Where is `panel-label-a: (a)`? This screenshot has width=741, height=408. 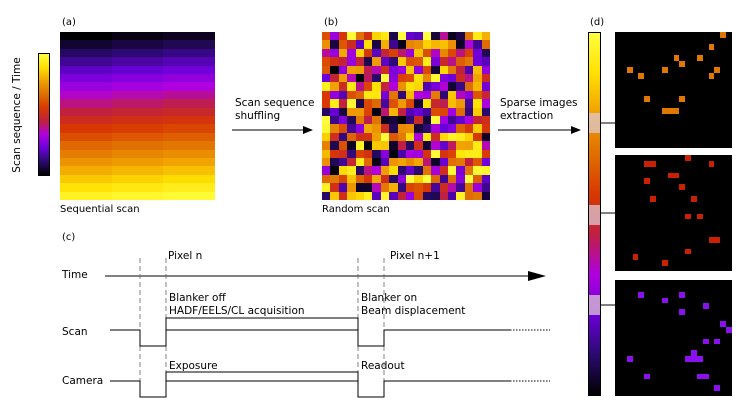
panel-label-a: (a) is located at coordinates (69, 22).